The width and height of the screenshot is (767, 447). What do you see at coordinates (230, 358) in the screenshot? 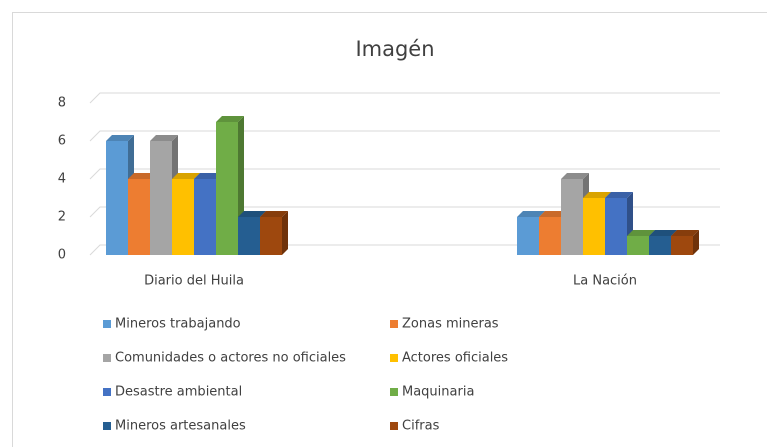
I see `legend-label: Comunidades o actores no oficiales` at bounding box center [230, 358].